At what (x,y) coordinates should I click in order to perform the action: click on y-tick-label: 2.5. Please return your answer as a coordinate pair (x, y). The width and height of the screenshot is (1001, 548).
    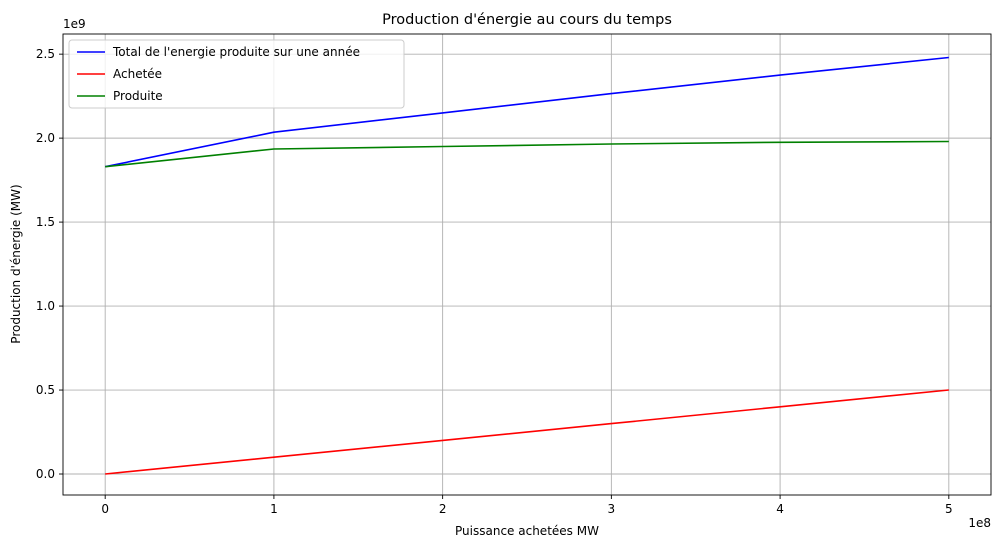
    Looking at the image, I should click on (45, 54).